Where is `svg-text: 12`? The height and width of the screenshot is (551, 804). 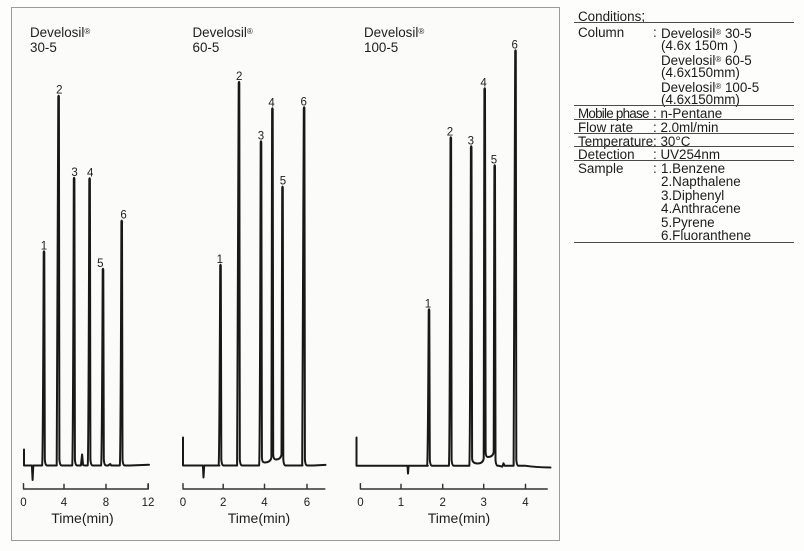 svg-text: 12 is located at coordinates (148, 503).